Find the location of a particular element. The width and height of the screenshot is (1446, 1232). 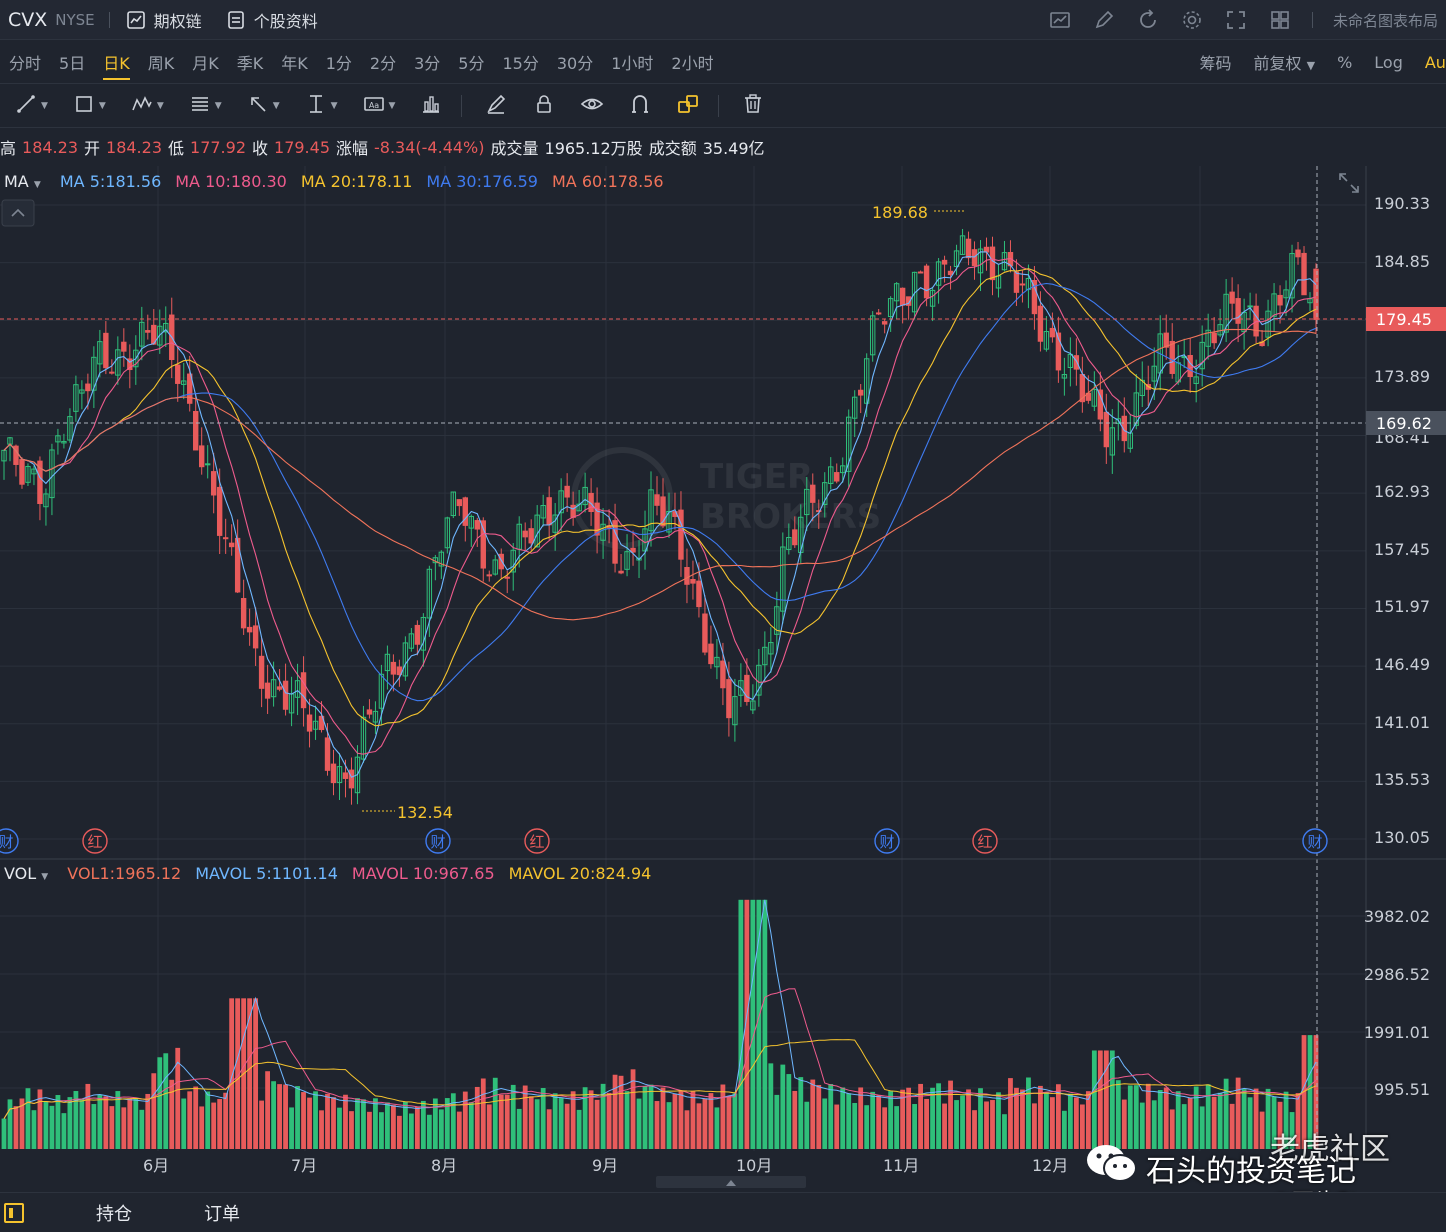

period-quarterly: 季K is located at coordinates (250, 63).